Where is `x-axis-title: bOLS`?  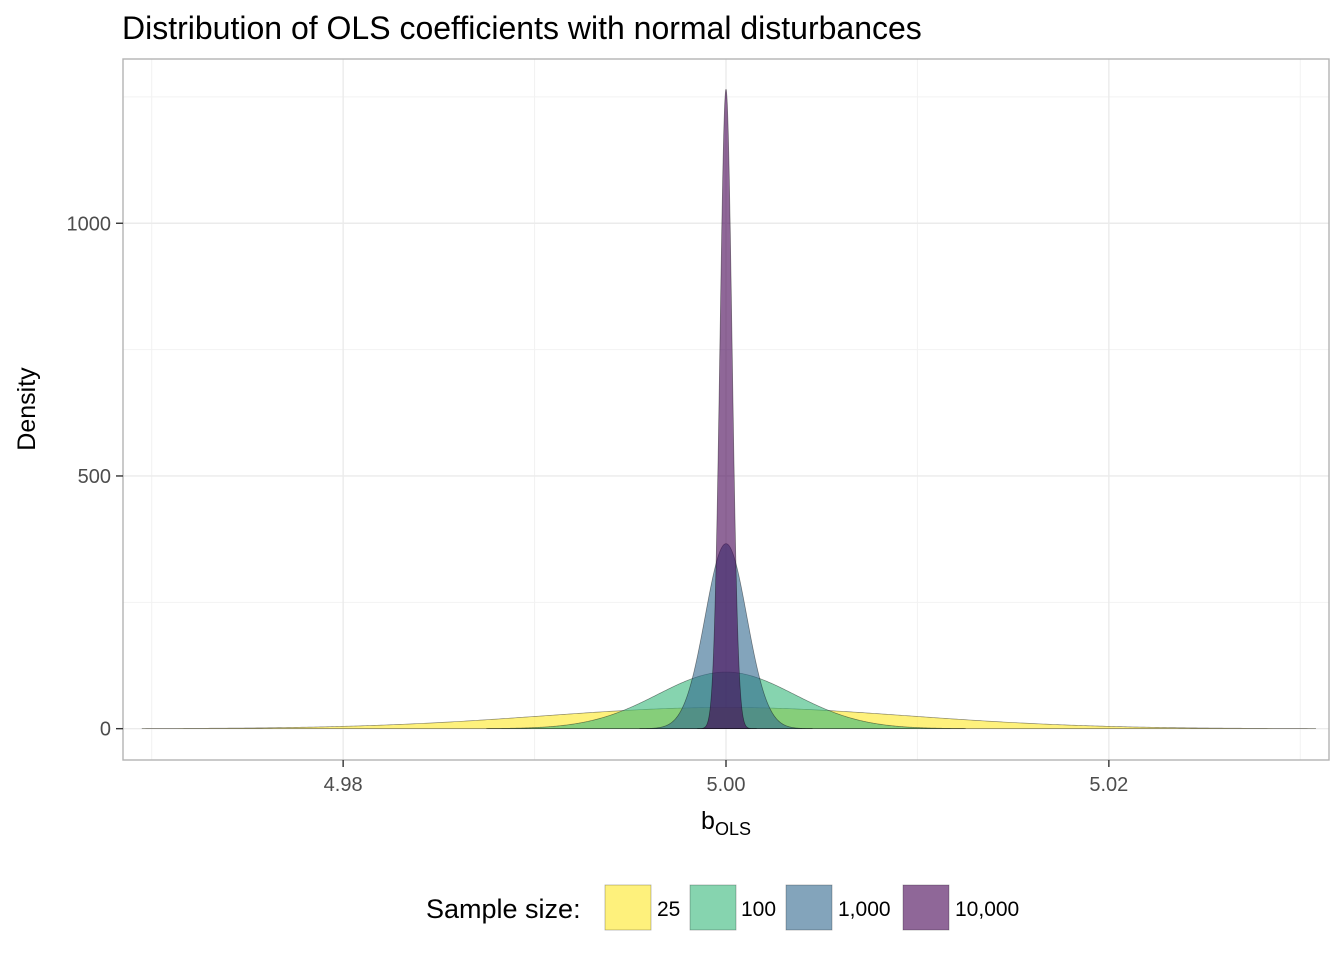 x-axis-title: bOLS is located at coordinates (726, 823).